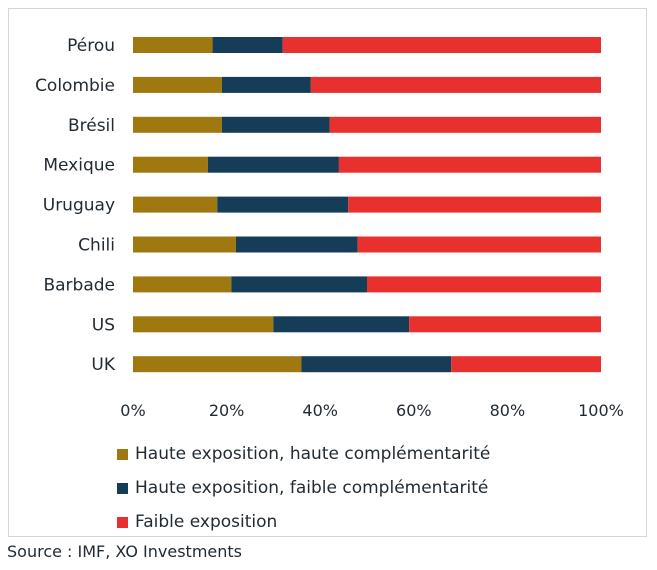 The height and width of the screenshot is (570, 657). Describe the element at coordinates (313, 454) in the screenshot. I see `legend-label: Haute exposition, haute complémentarité` at that location.